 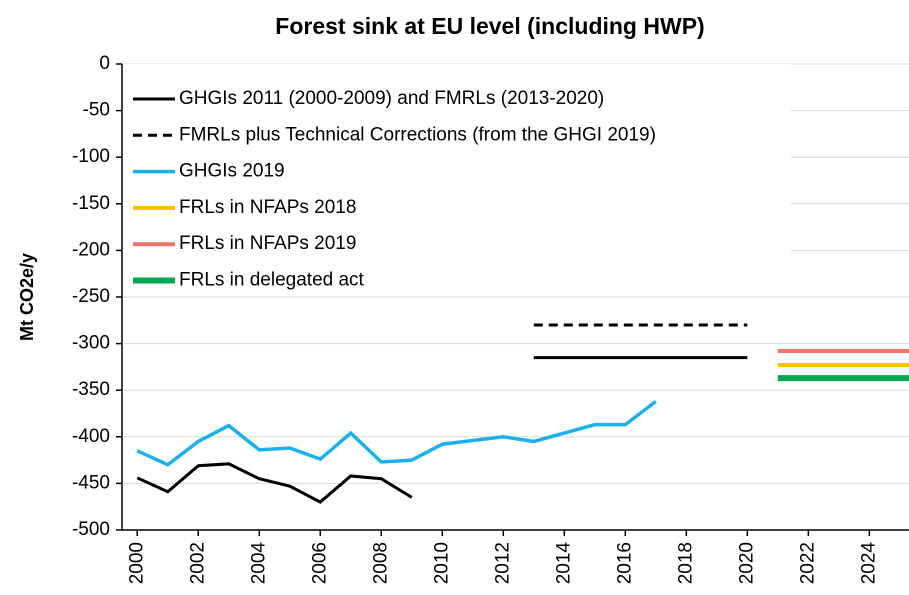 What do you see at coordinates (104, 63) in the screenshot?
I see `y-tick-label: 0` at bounding box center [104, 63].